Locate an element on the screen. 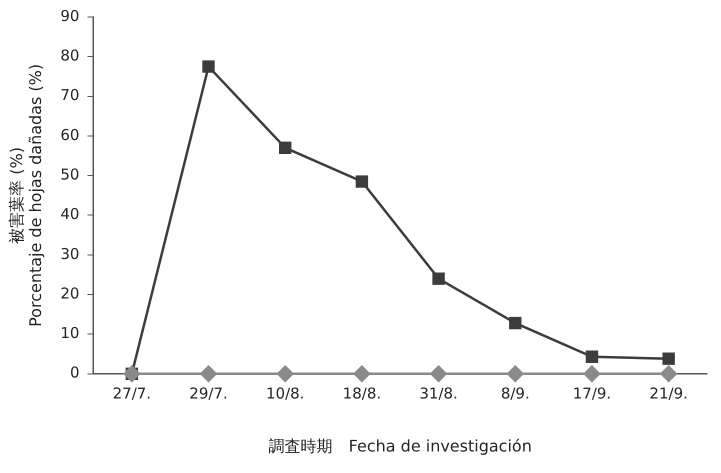 The width and height of the screenshot is (721, 473). y-tick-label: 40 is located at coordinates (70, 214).